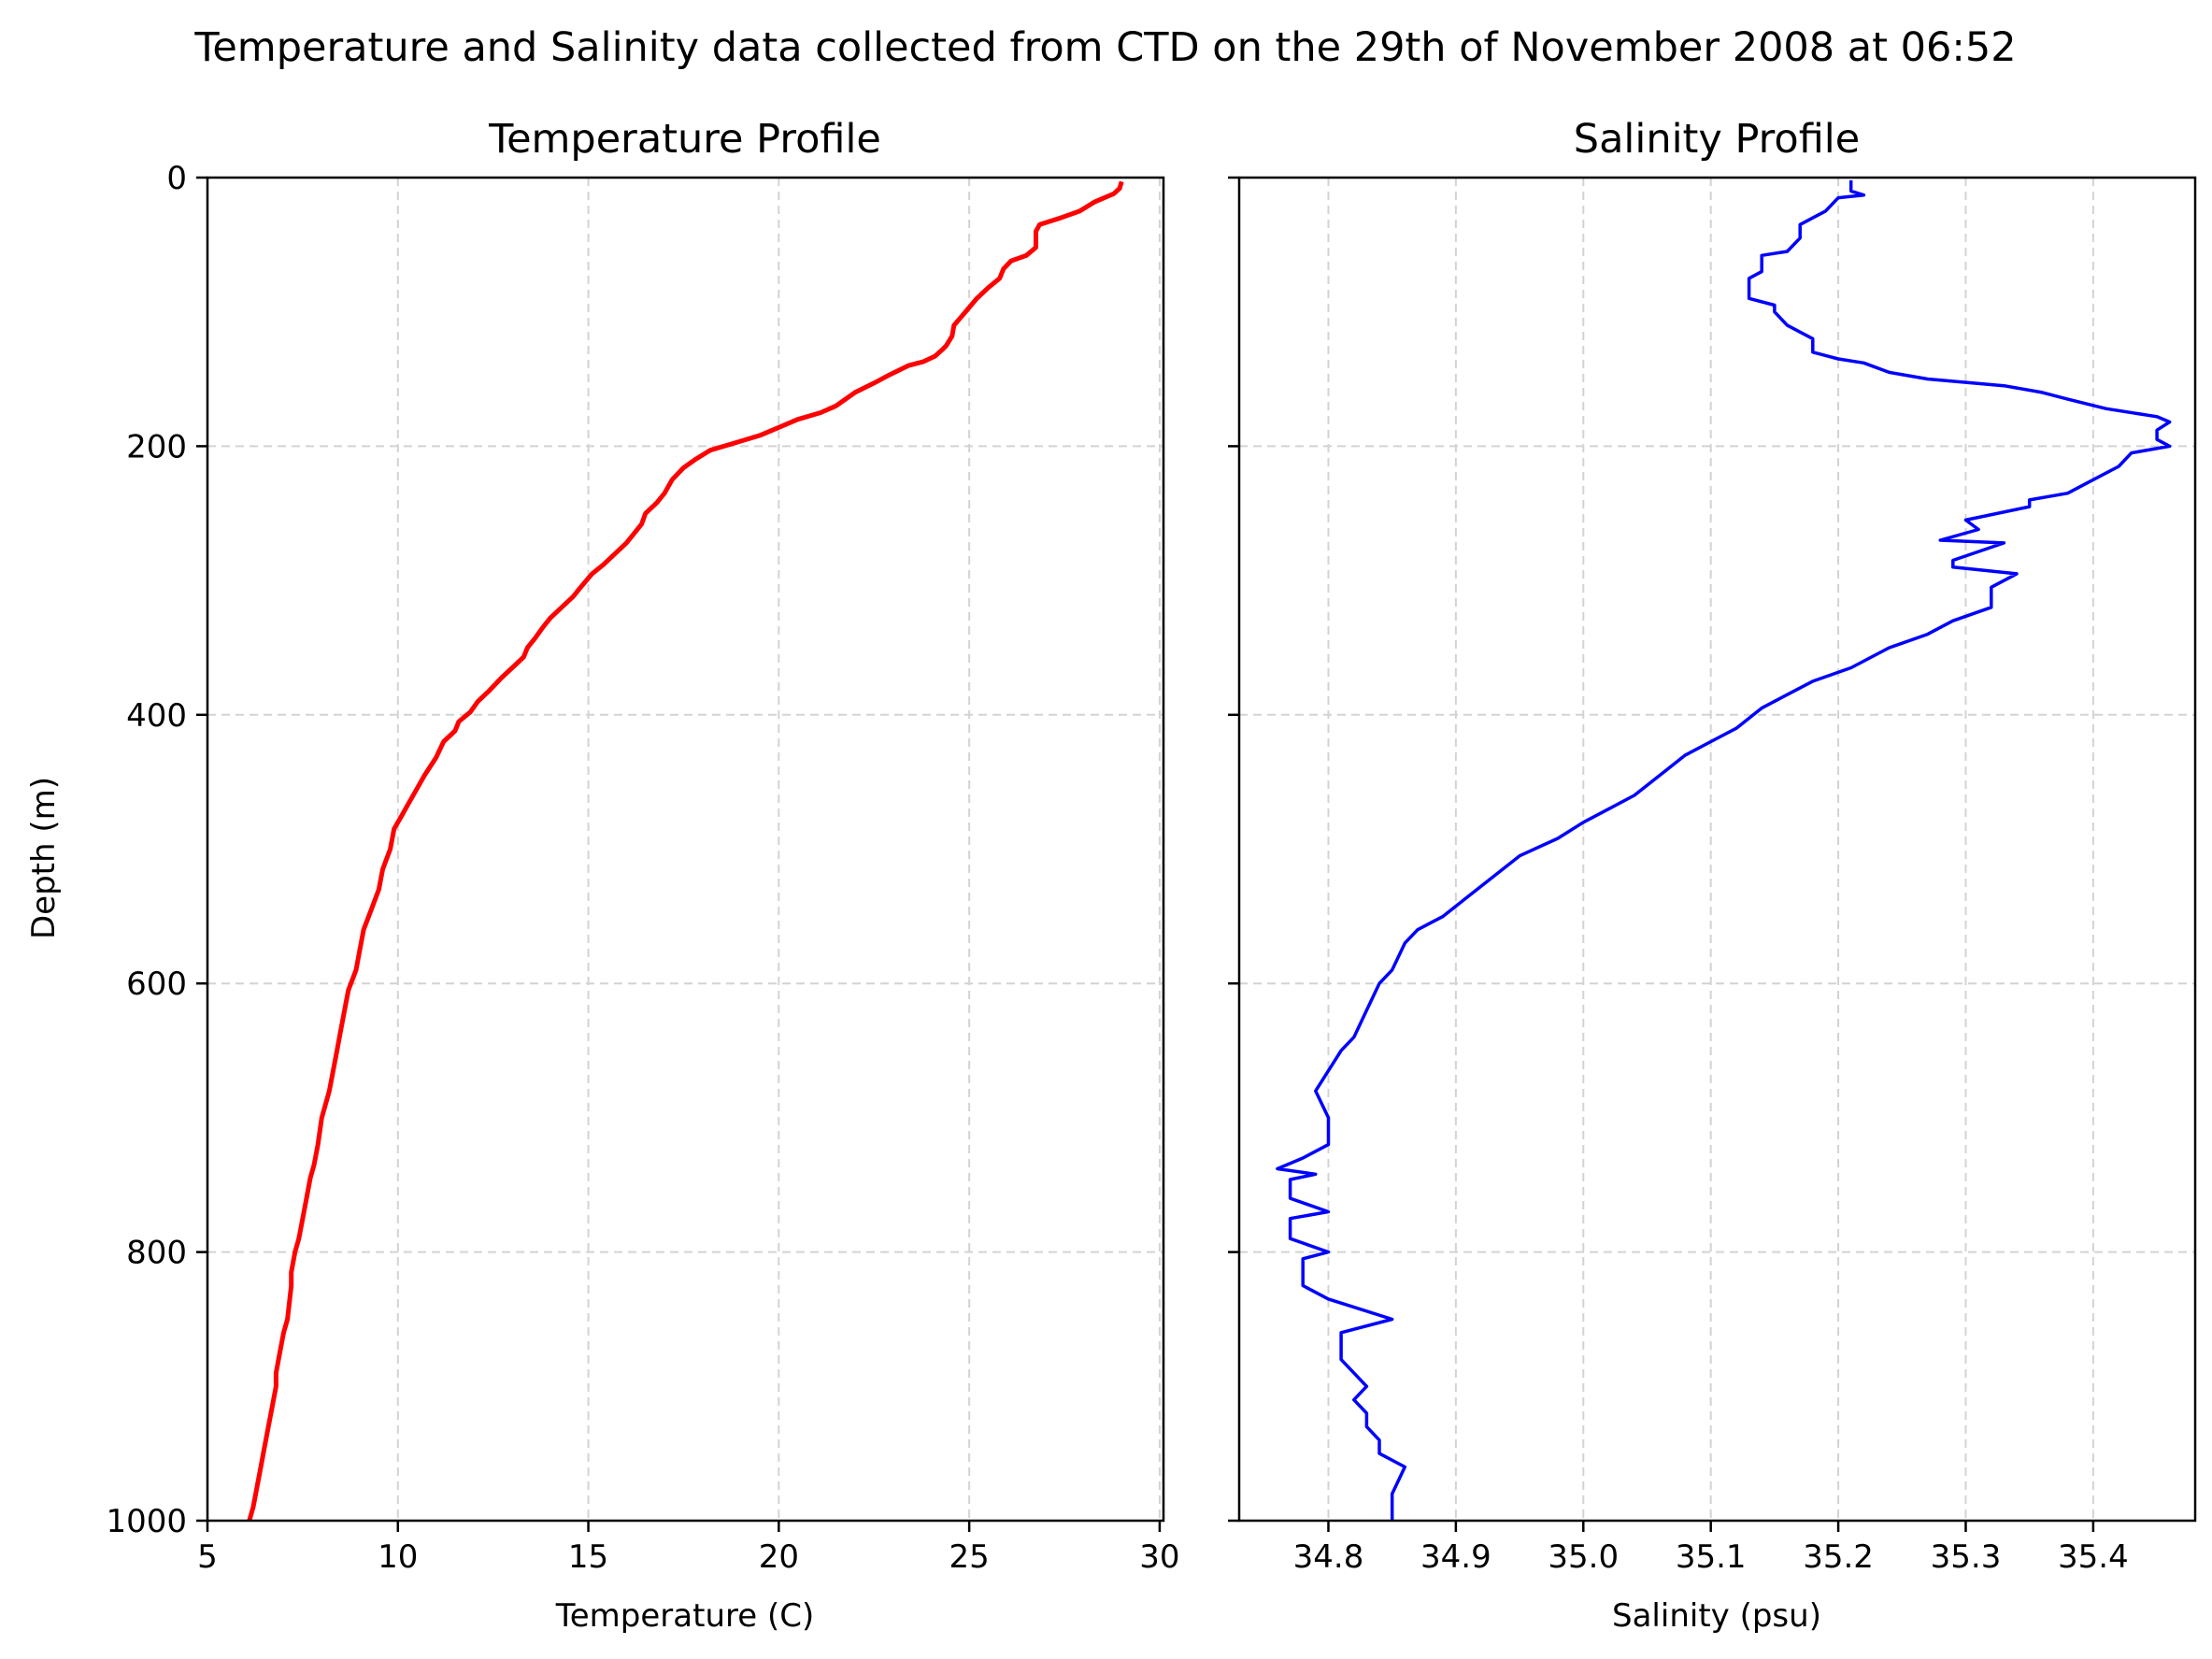 This screenshot has width=2212, height=1659. What do you see at coordinates (969, 1557) in the screenshot?
I see `temperature-xtick-label-4: 25` at bounding box center [969, 1557].